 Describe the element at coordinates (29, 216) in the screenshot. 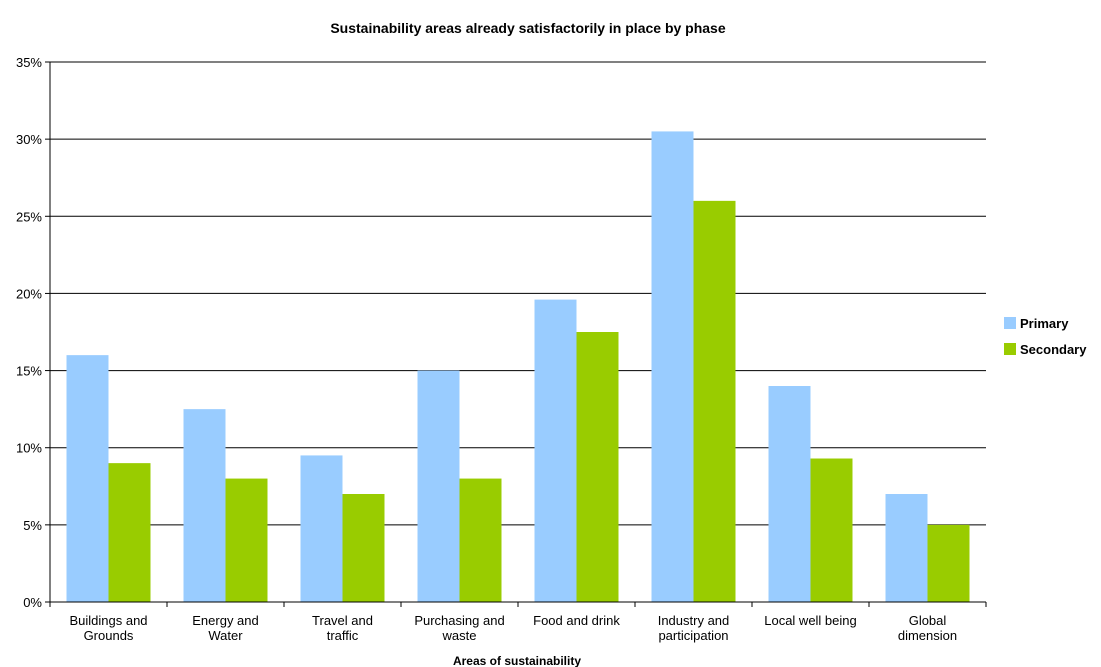

I see `y-tick-label: 25%` at that location.